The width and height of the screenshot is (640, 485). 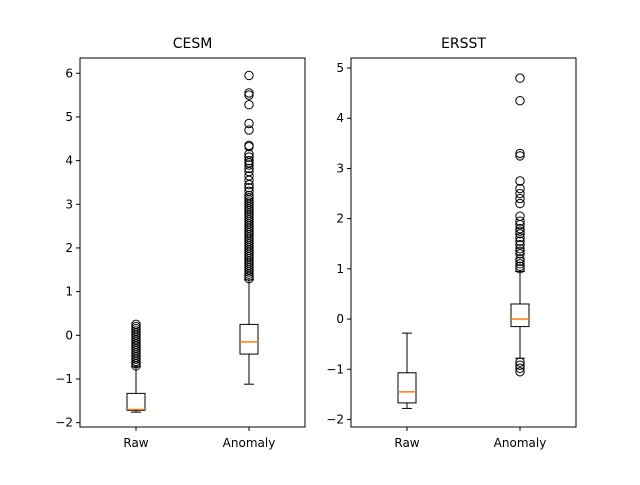 I want to click on y-tick-label: 6, so click(x=69, y=73).